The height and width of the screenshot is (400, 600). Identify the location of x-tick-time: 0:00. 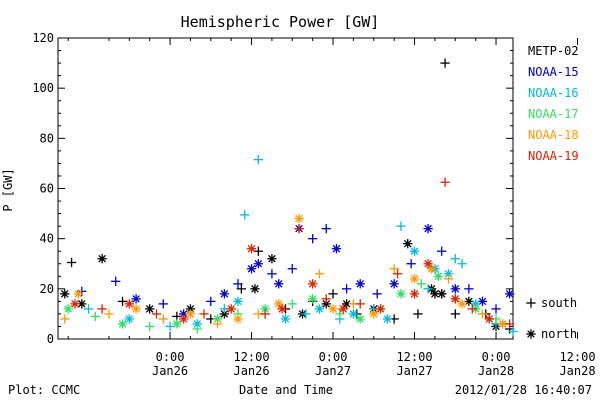
(496, 357).